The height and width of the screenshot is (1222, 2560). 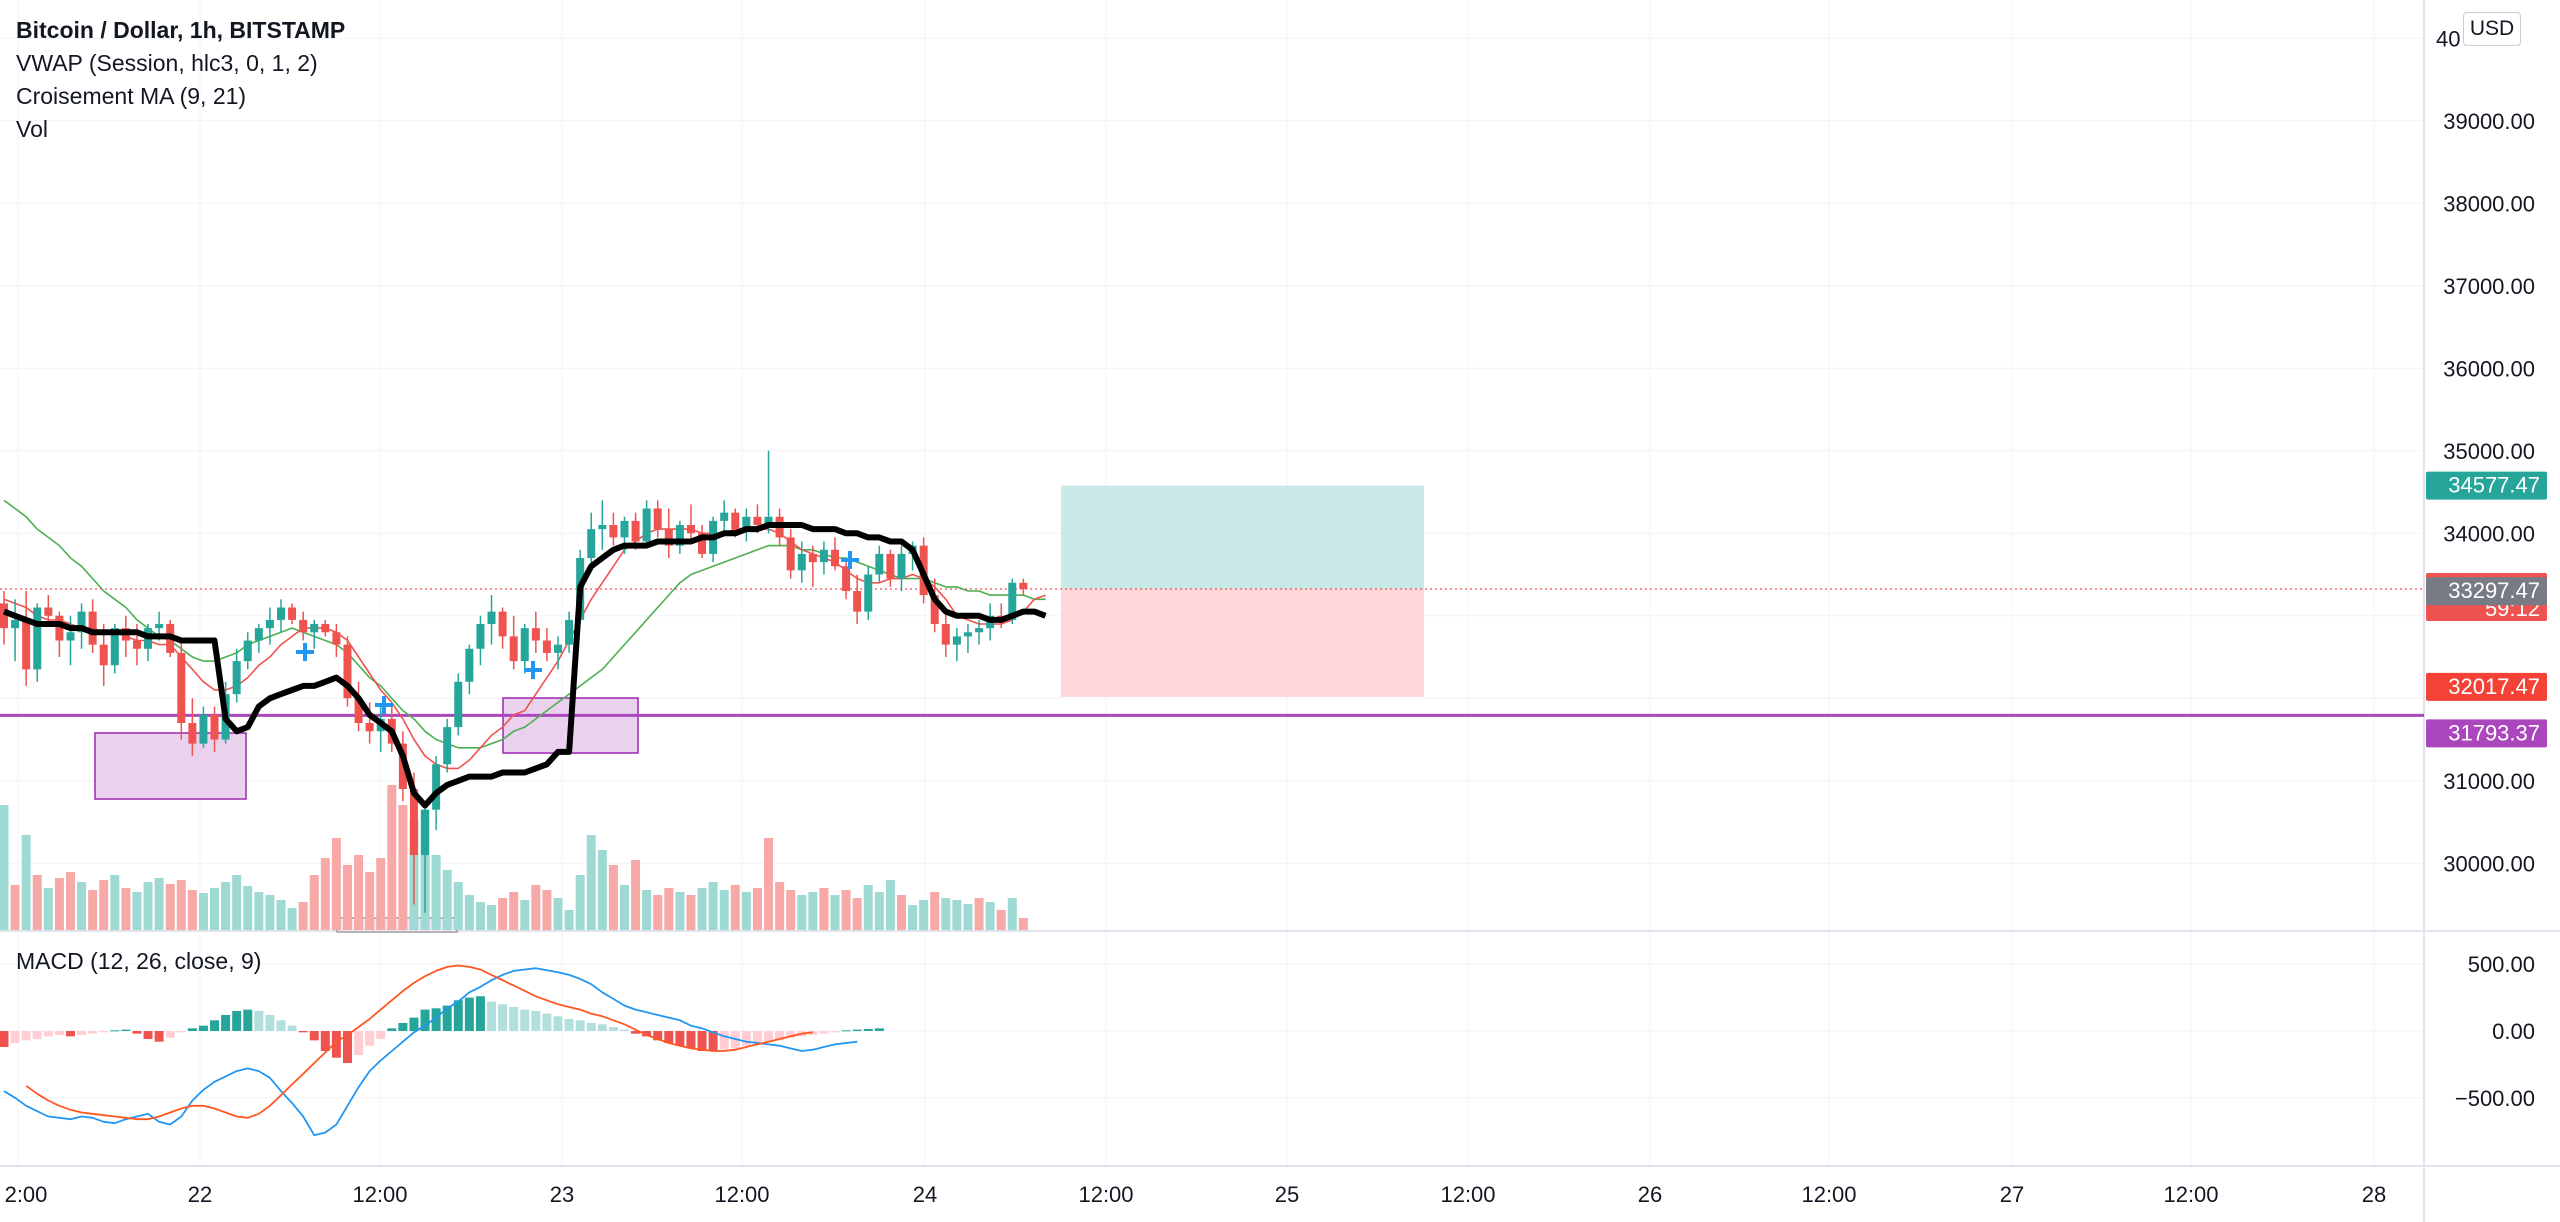 I want to click on time-tick-label: 12:00, so click(x=741, y=1194).